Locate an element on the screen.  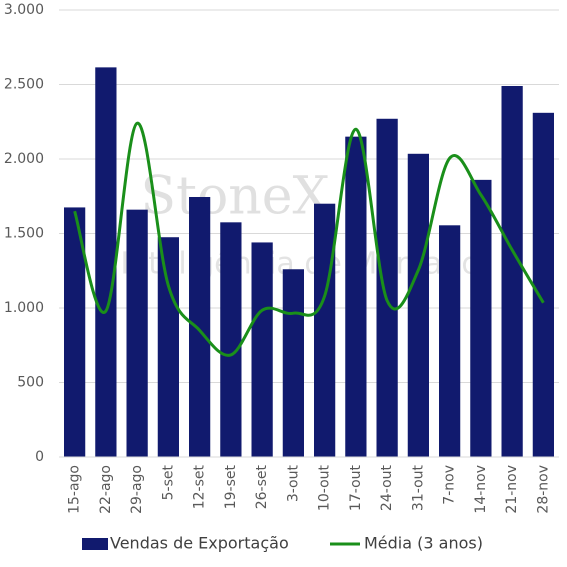
watermark-logo: StoneX is located at coordinates (234, 197).